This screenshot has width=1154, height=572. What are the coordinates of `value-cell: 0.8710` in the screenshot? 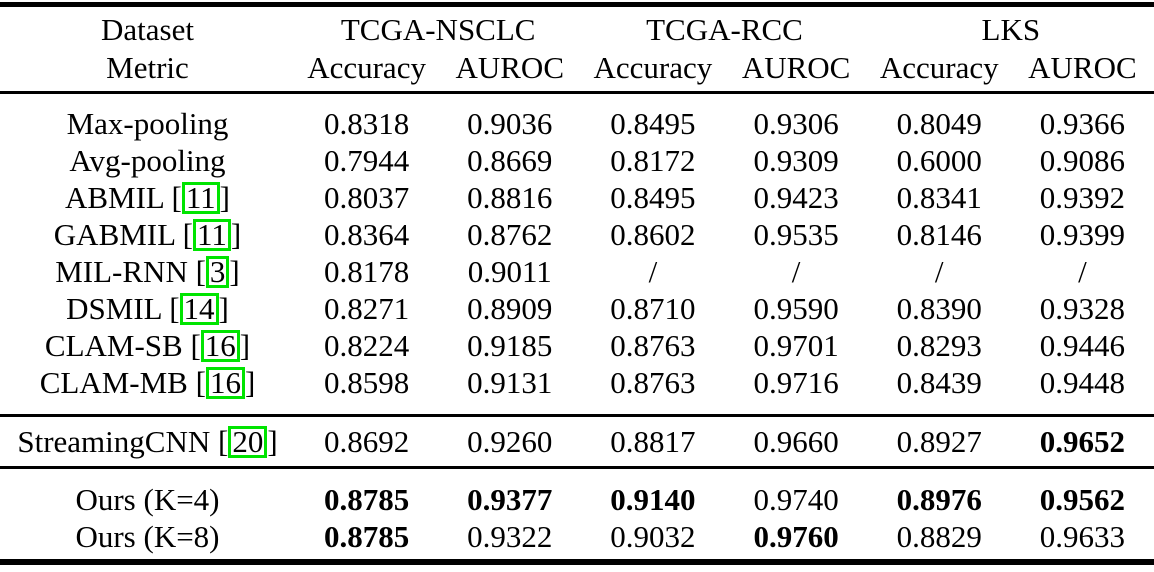 It's located at (653, 308).